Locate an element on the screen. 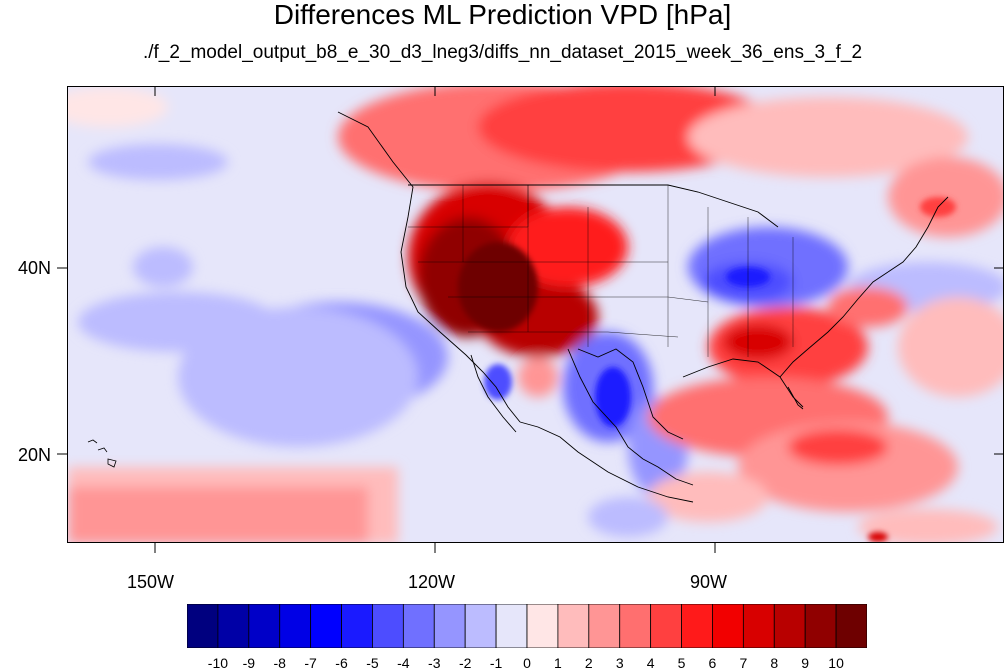  colorbar-label: 9 is located at coordinates (805, 663).